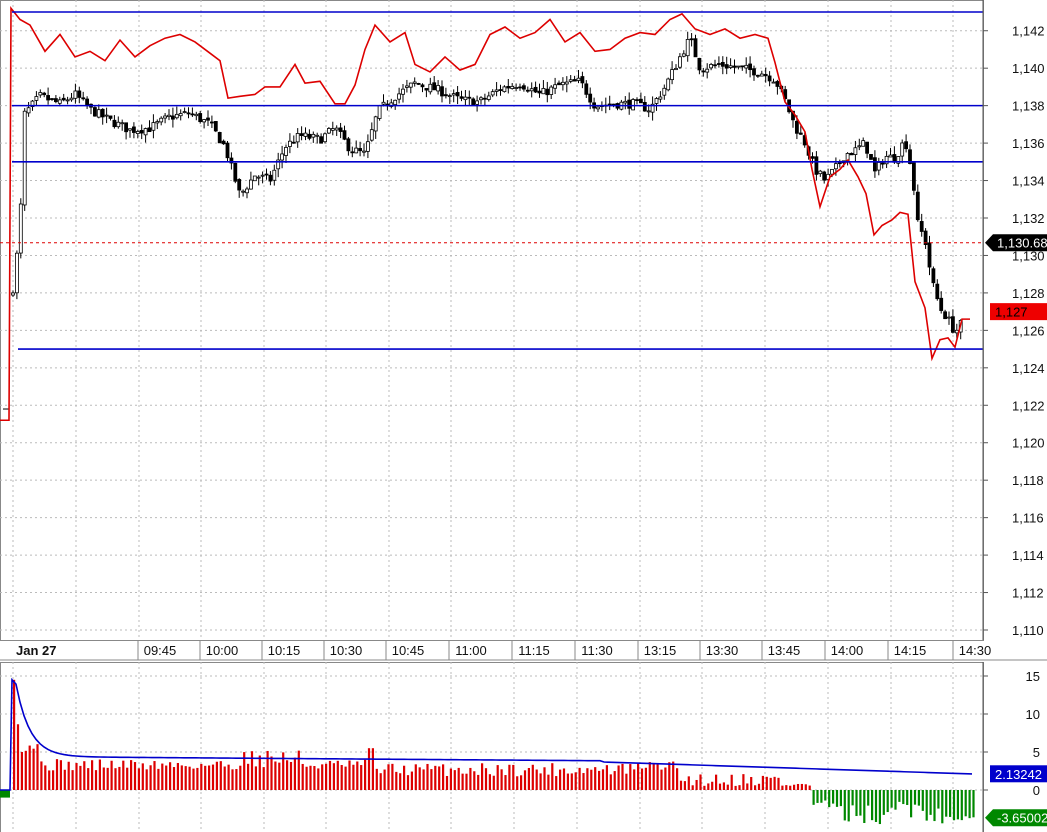 The width and height of the screenshot is (1047, 832). What do you see at coordinates (1028, 443) in the screenshot?
I see `price-tick-label: 1,120` at bounding box center [1028, 443].